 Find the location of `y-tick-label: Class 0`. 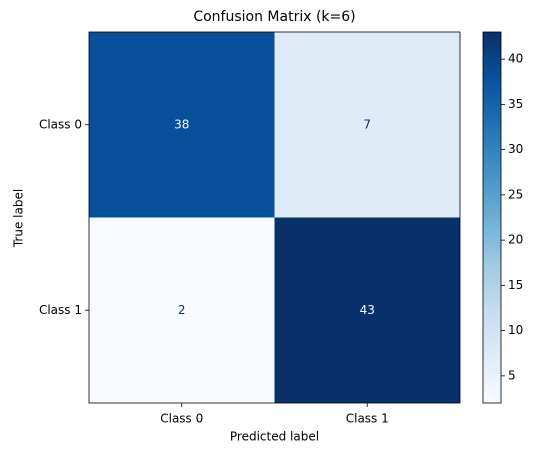

y-tick-label: Class 0 is located at coordinates (60, 124).